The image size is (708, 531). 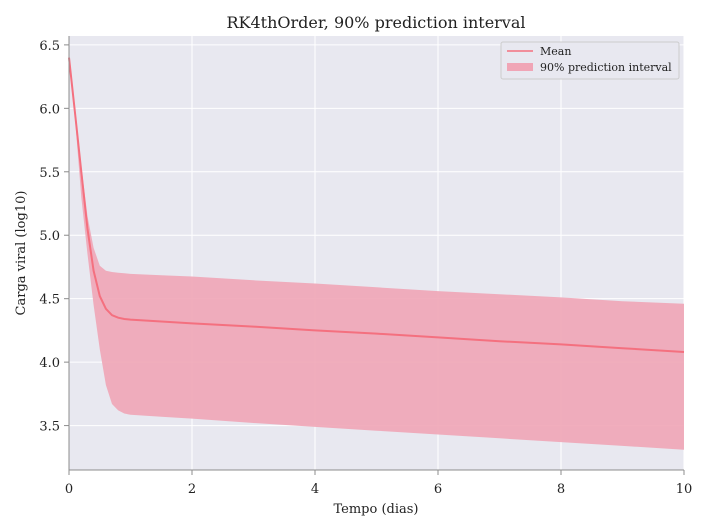 What do you see at coordinates (684, 489) in the screenshot?
I see `x-tick-label: 10` at bounding box center [684, 489].